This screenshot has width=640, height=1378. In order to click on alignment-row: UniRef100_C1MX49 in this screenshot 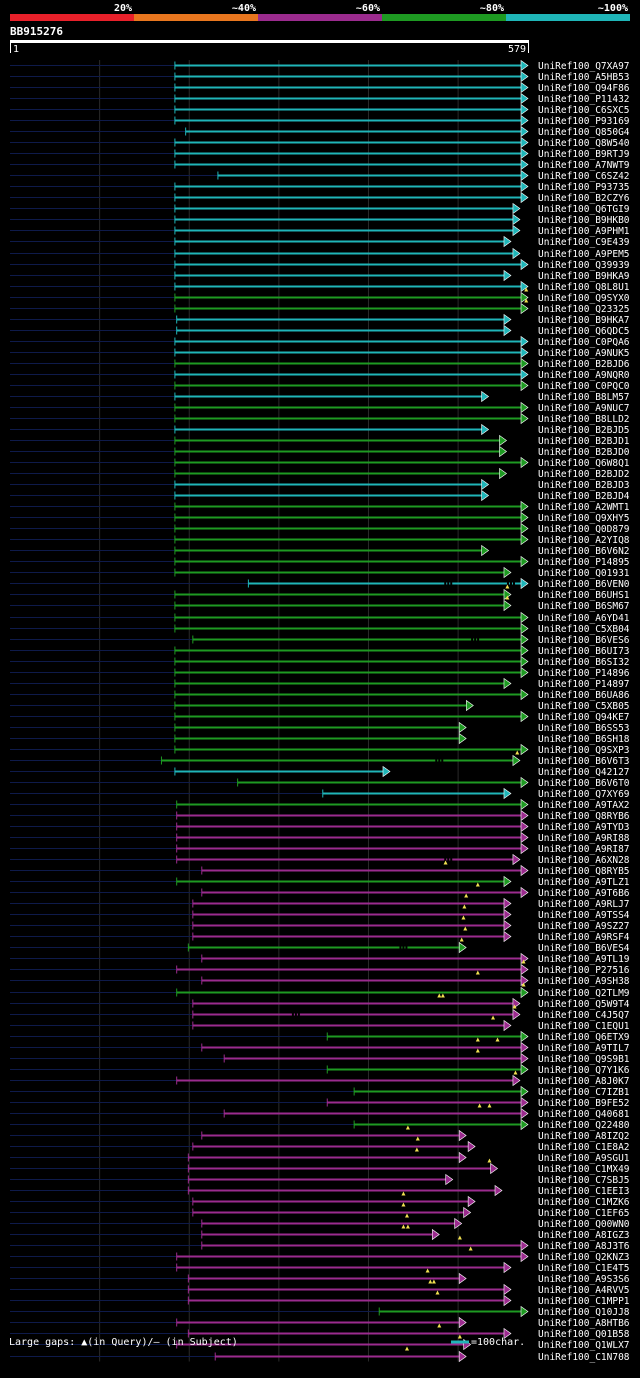, I will do `click(320, 1166)`.